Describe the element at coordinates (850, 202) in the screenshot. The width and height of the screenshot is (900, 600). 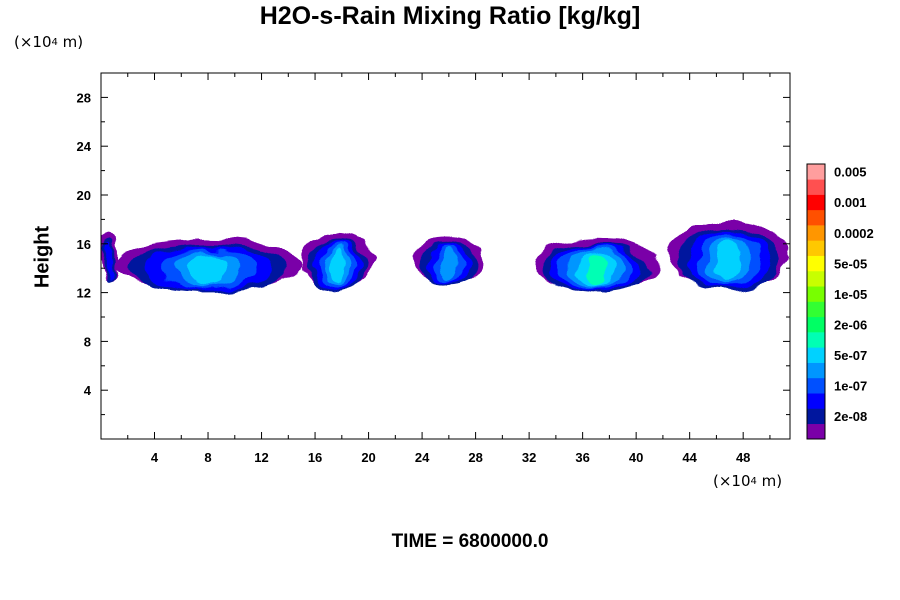
I see `colorbar-label-7: 0.001` at that location.